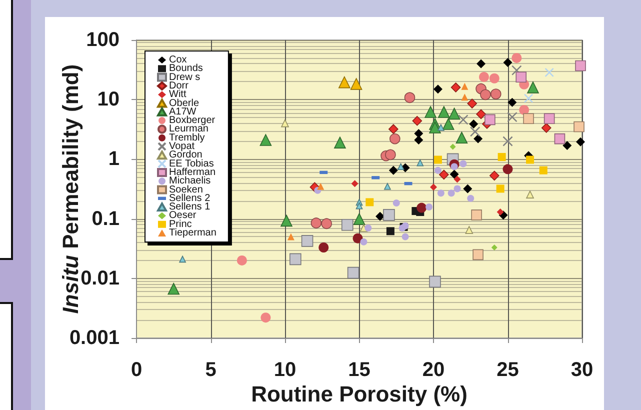 The image size is (641, 410). Describe the element at coordinates (285, 370) in the screenshot. I see `x-tick-label: 10` at that location.